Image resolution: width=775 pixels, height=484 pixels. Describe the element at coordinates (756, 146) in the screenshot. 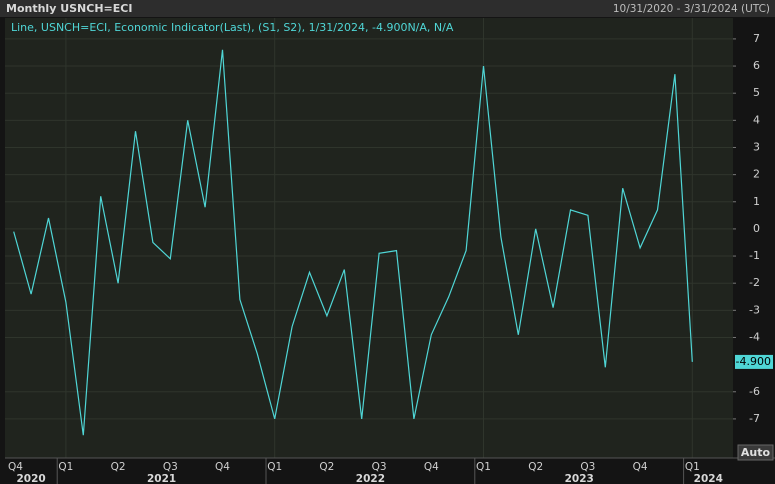

I see `y-tick-label: 3` at that location.